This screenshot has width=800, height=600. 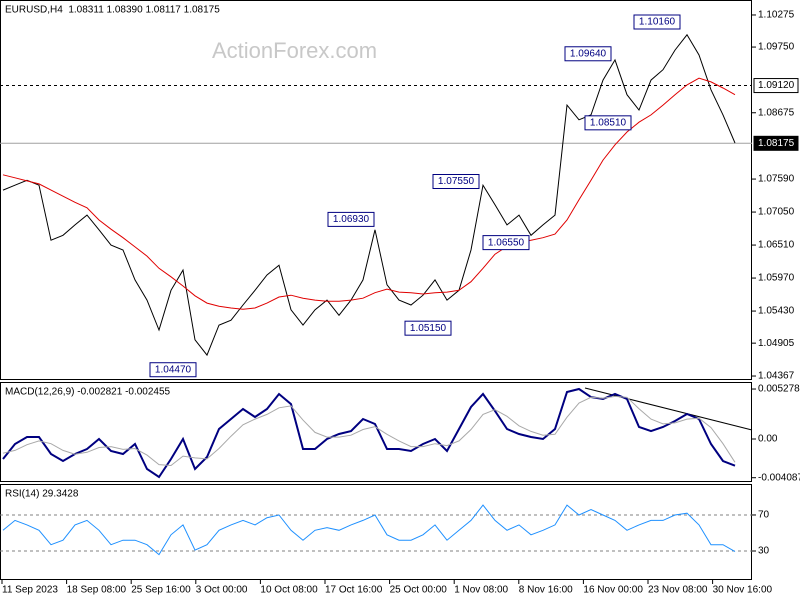 I want to click on y-tick-label: 1.09750, so click(x=776, y=47).